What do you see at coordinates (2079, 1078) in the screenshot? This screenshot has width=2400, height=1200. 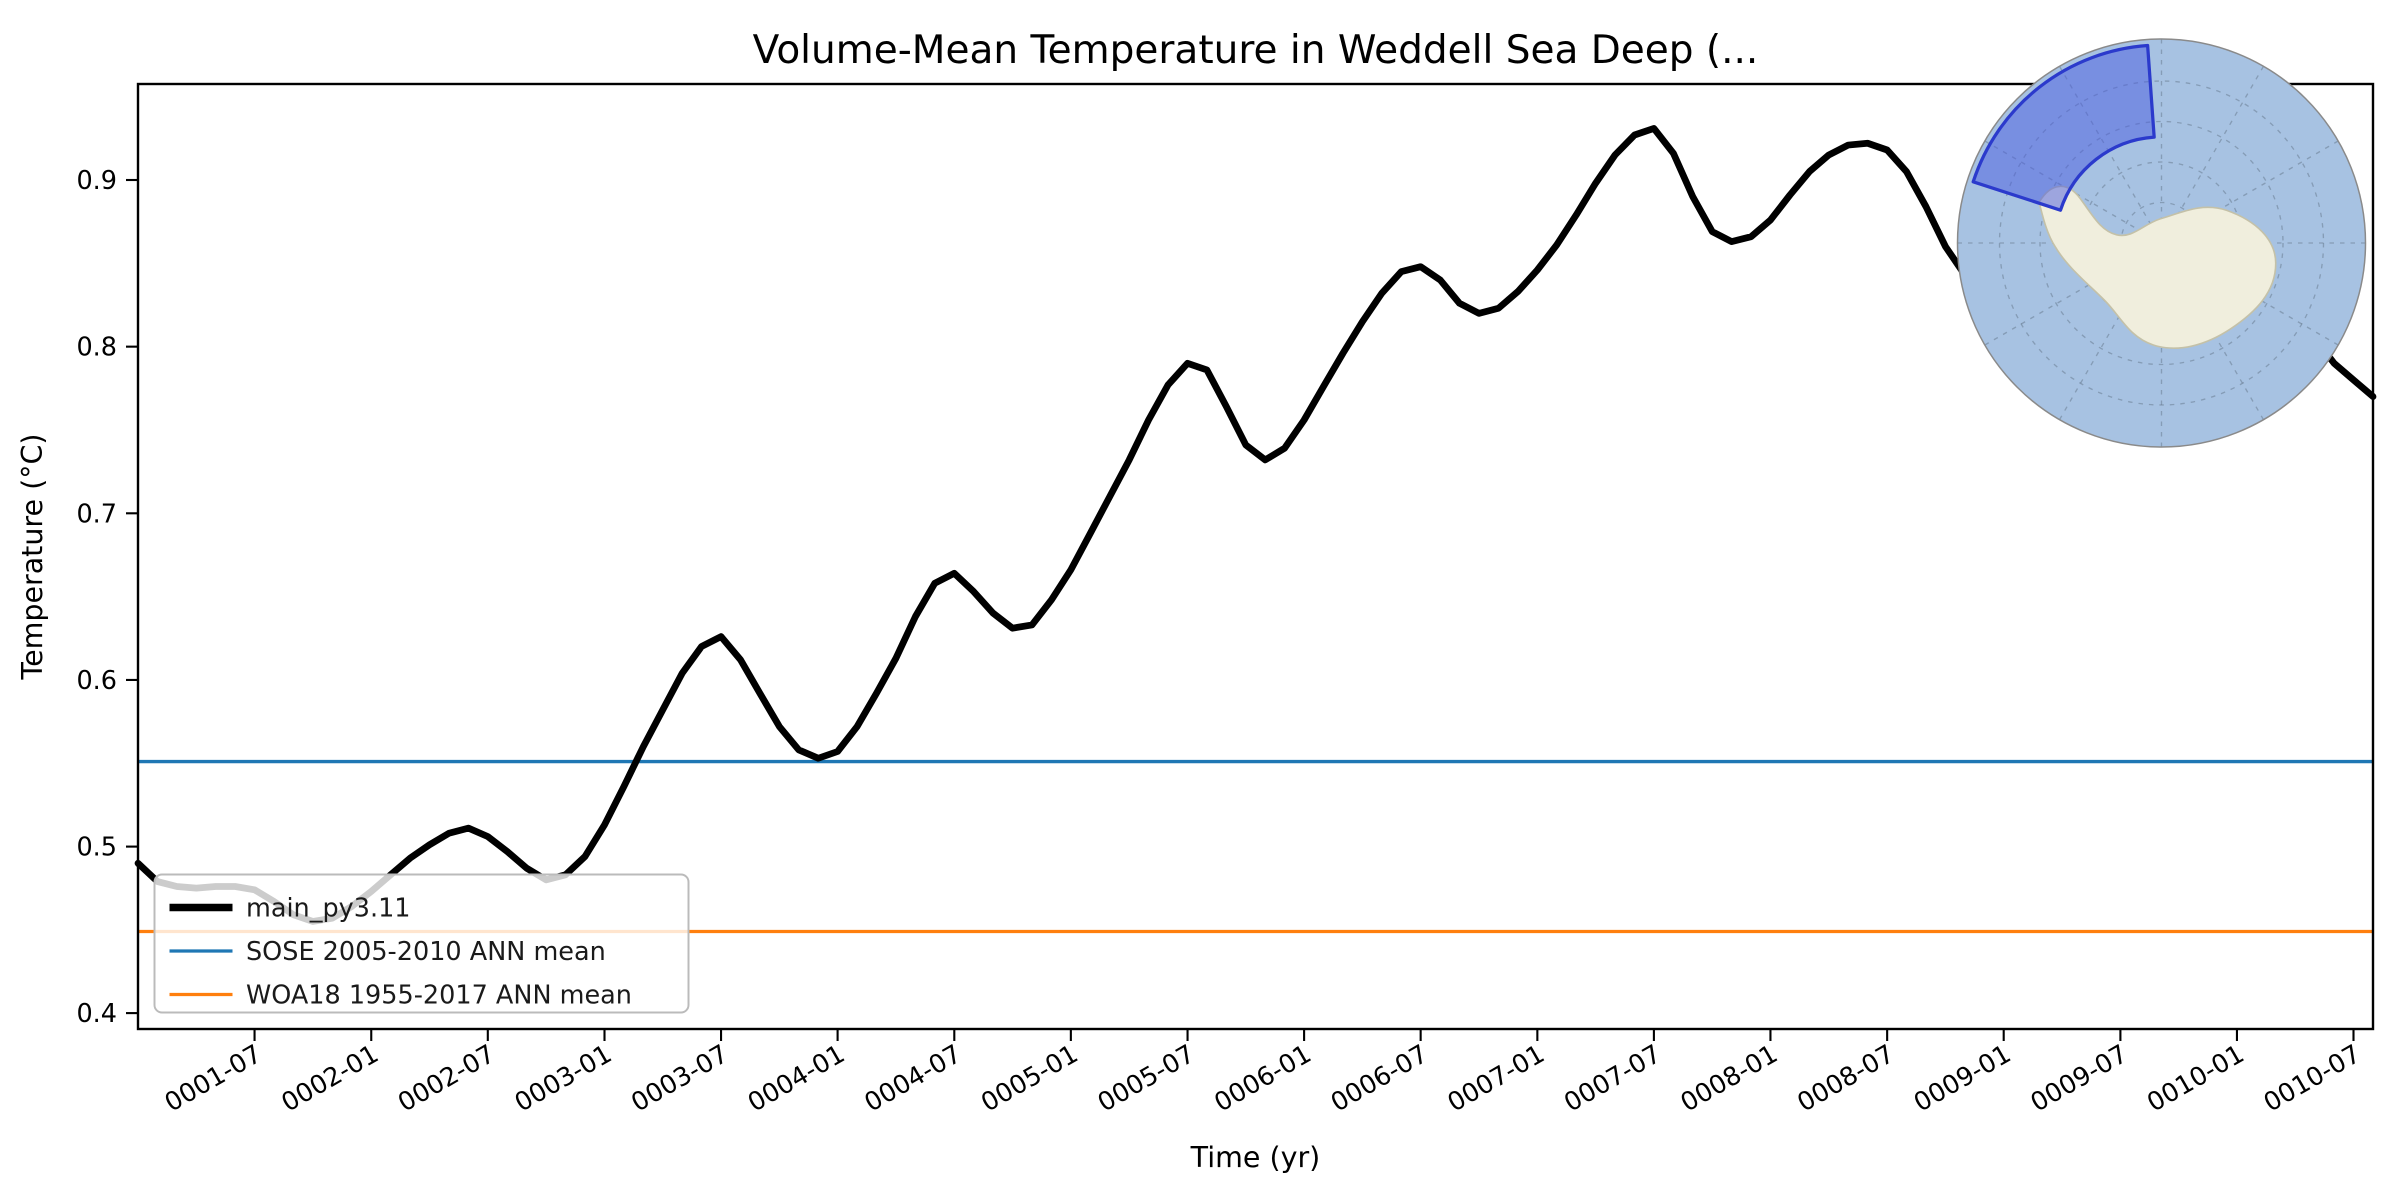 I see `x-tick-label: 0009-07` at bounding box center [2079, 1078].